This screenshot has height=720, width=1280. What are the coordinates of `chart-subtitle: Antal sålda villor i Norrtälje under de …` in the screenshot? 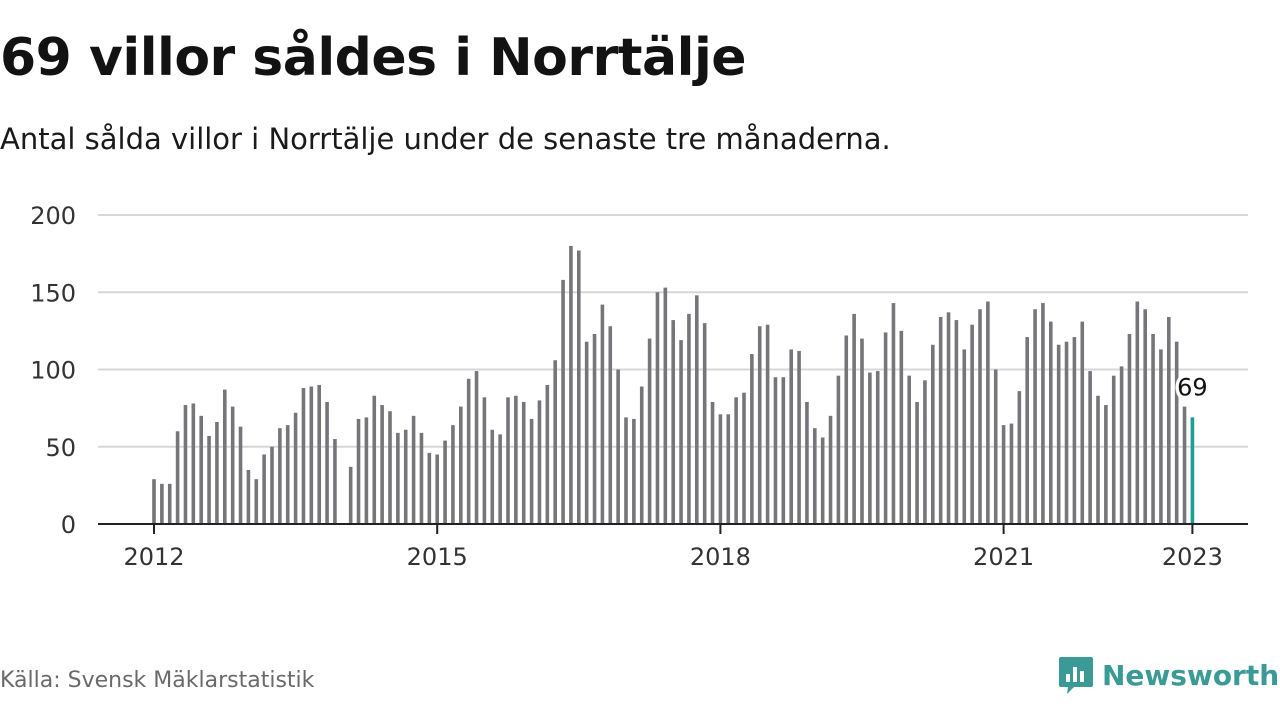 It's located at (445, 139).